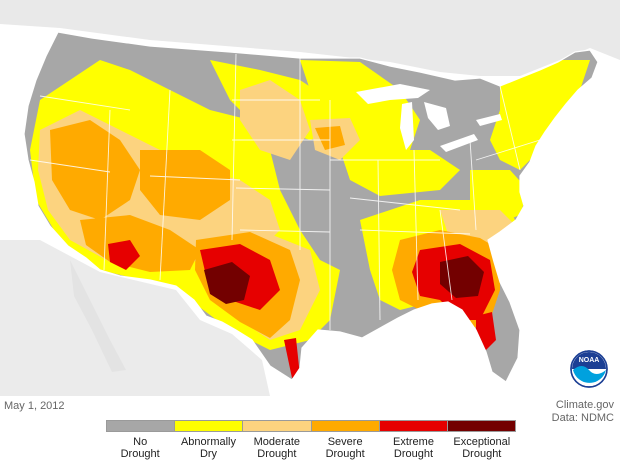  What do you see at coordinates (412, 426) in the screenshot?
I see `legend-swatch-extreme` at bounding box center [412, 426].